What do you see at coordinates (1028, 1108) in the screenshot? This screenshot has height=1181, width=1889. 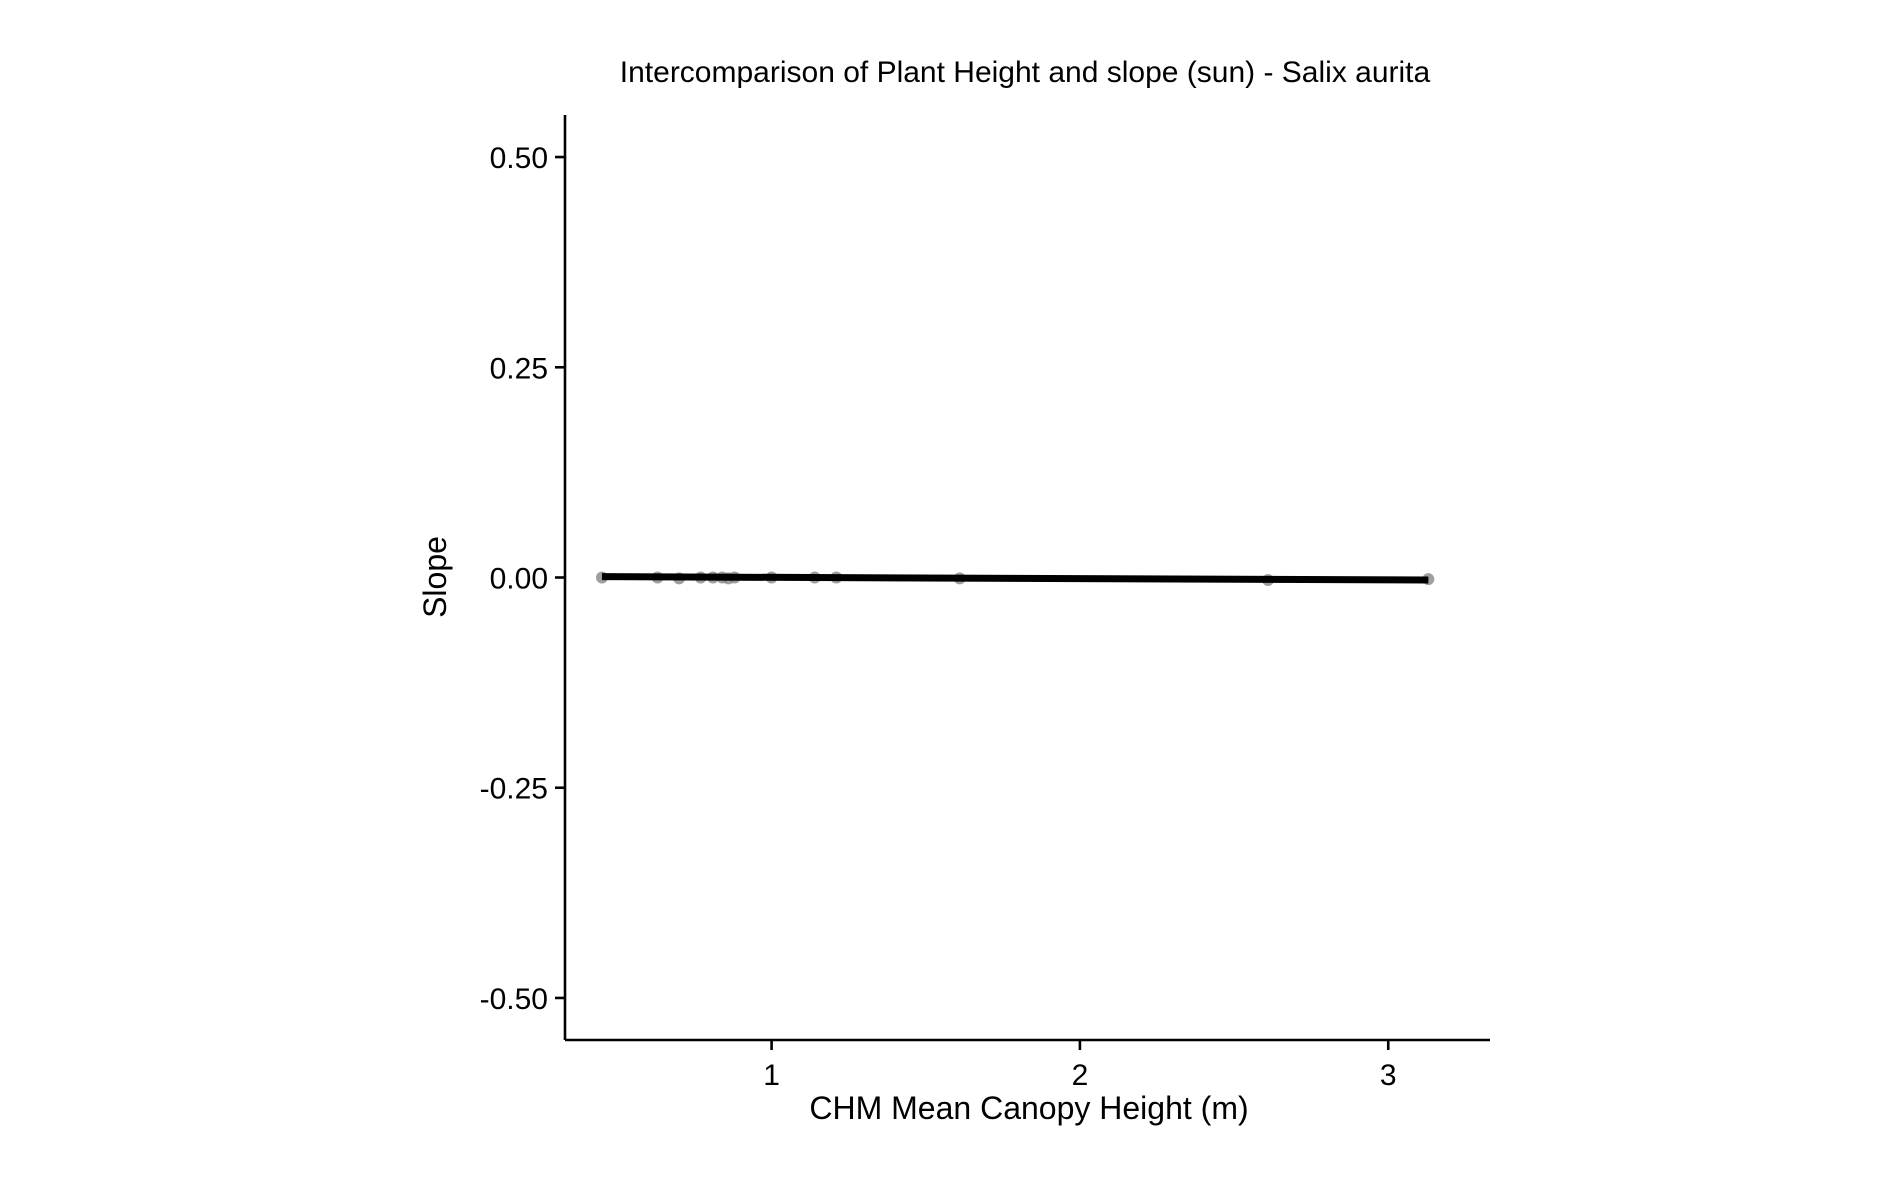 I see `x-axis-label: CHM Mean Canopy Height (m)` at bounding box center [1028, 1108].